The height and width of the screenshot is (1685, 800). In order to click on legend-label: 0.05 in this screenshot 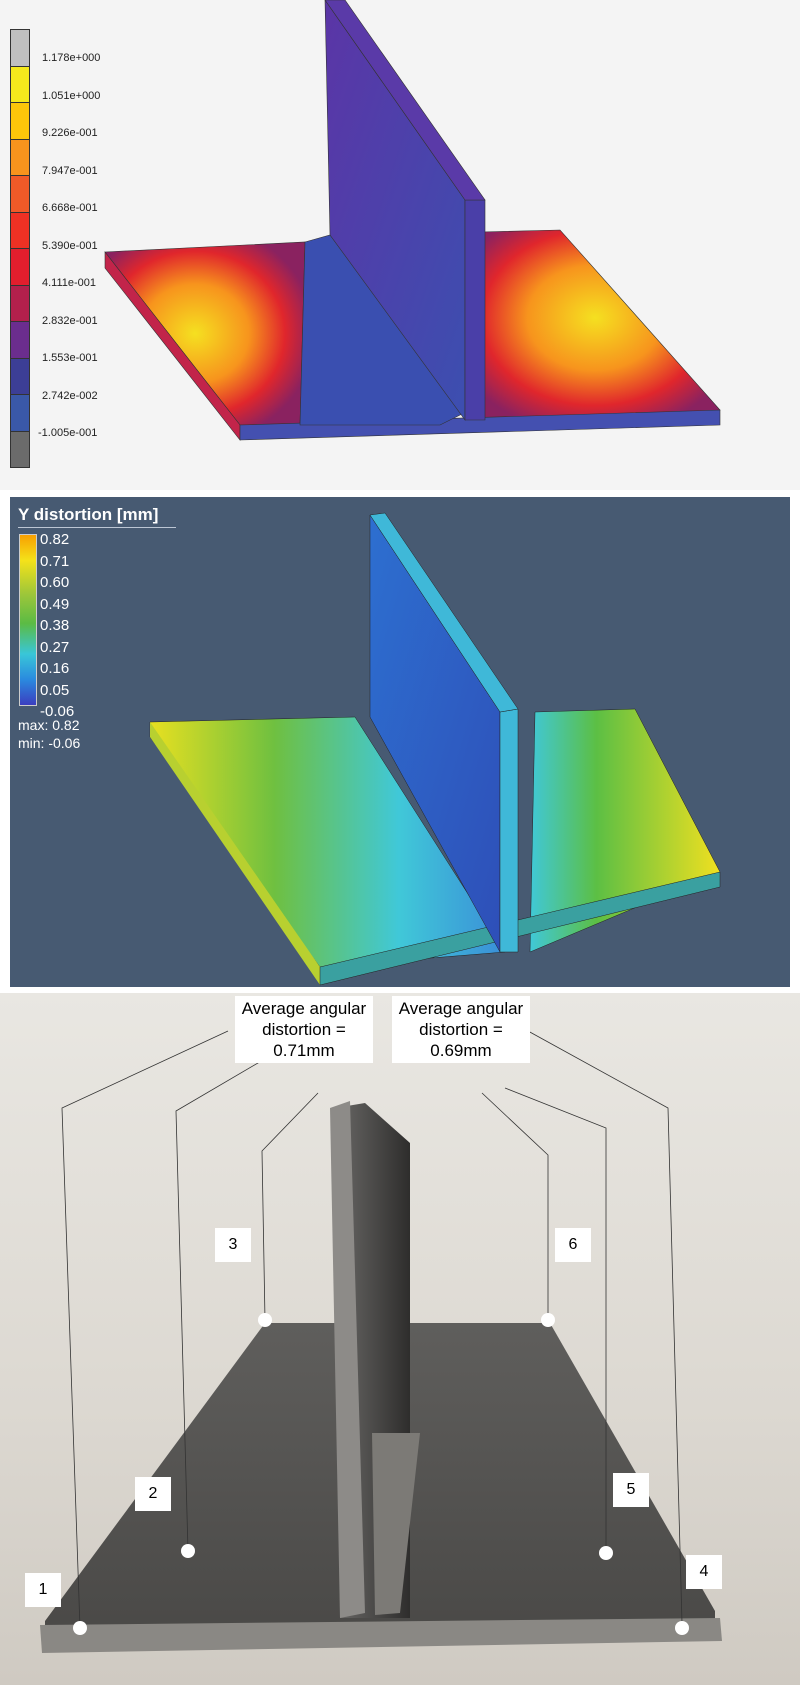, I will do `click(55, 690)`.